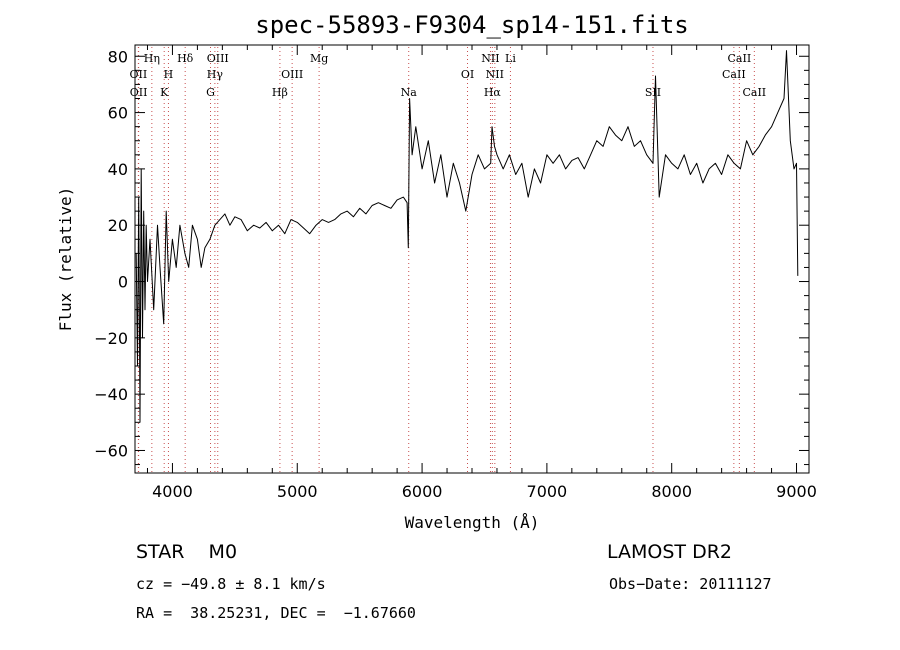 Image resolution: width=900 pixels, height=650 pixels. Describe the element at coordinates (490, 58) in the screenshot. I see `line-label-4: NII` at that location.